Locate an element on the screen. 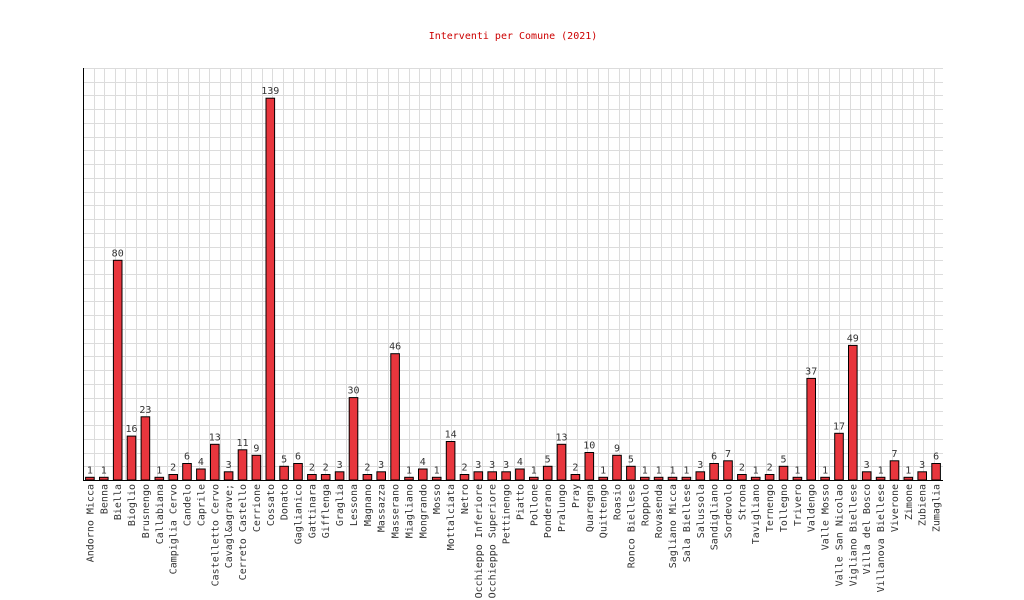 This screenshot has width=1024, height=600. category-label: Cavagl&agrave; is located at coordinates (229, 526).